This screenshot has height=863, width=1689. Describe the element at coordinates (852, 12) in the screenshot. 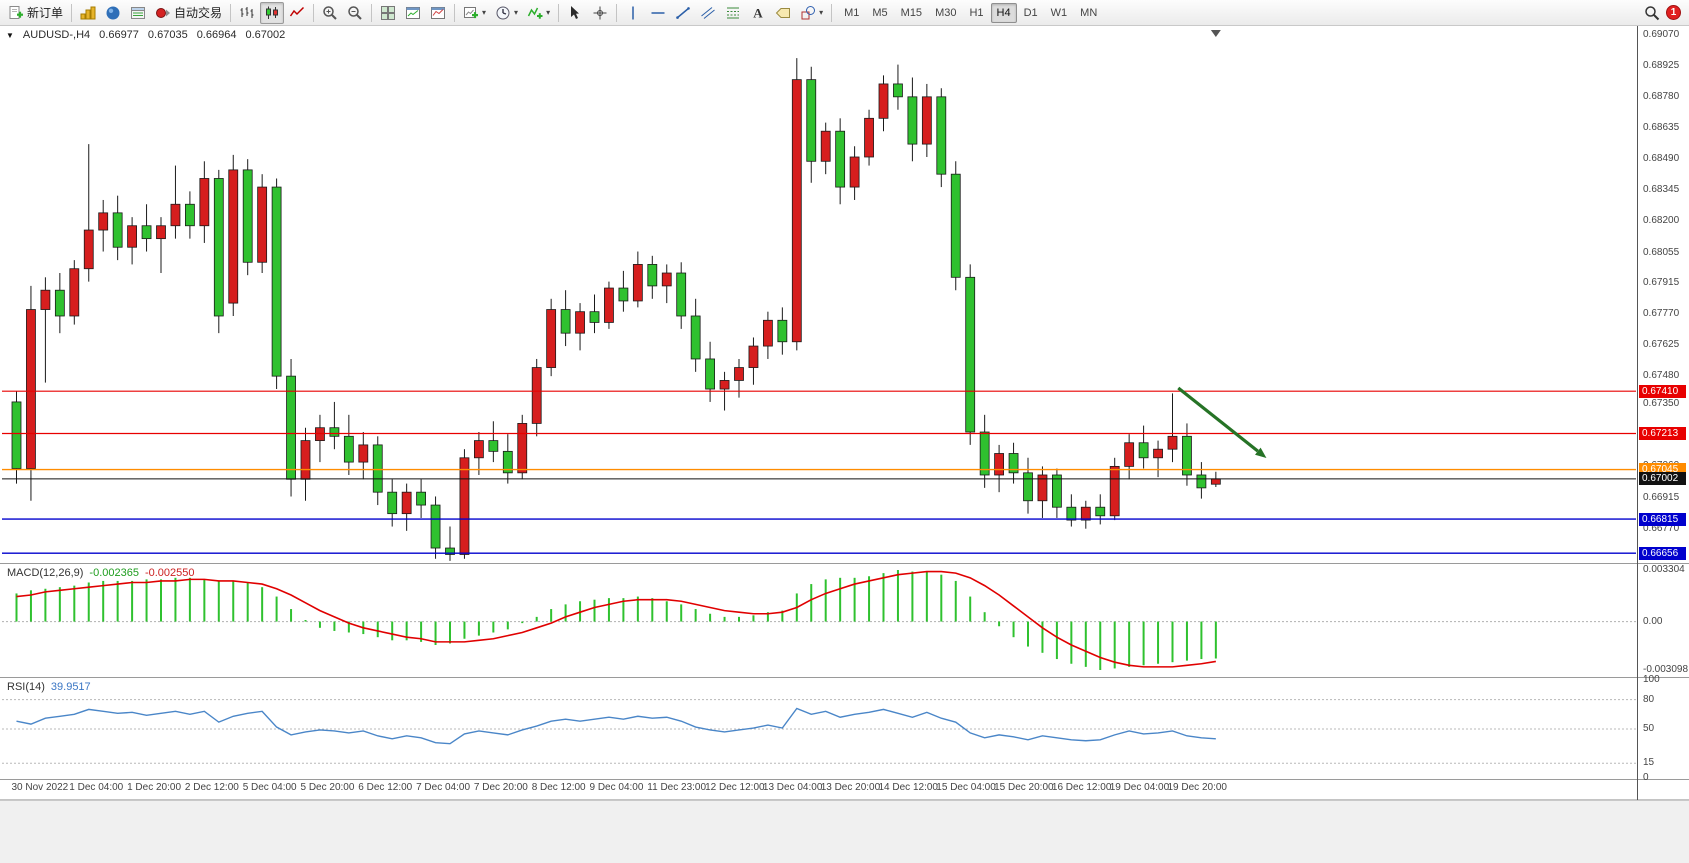

I see `timeframe-m1: M1` at that location.